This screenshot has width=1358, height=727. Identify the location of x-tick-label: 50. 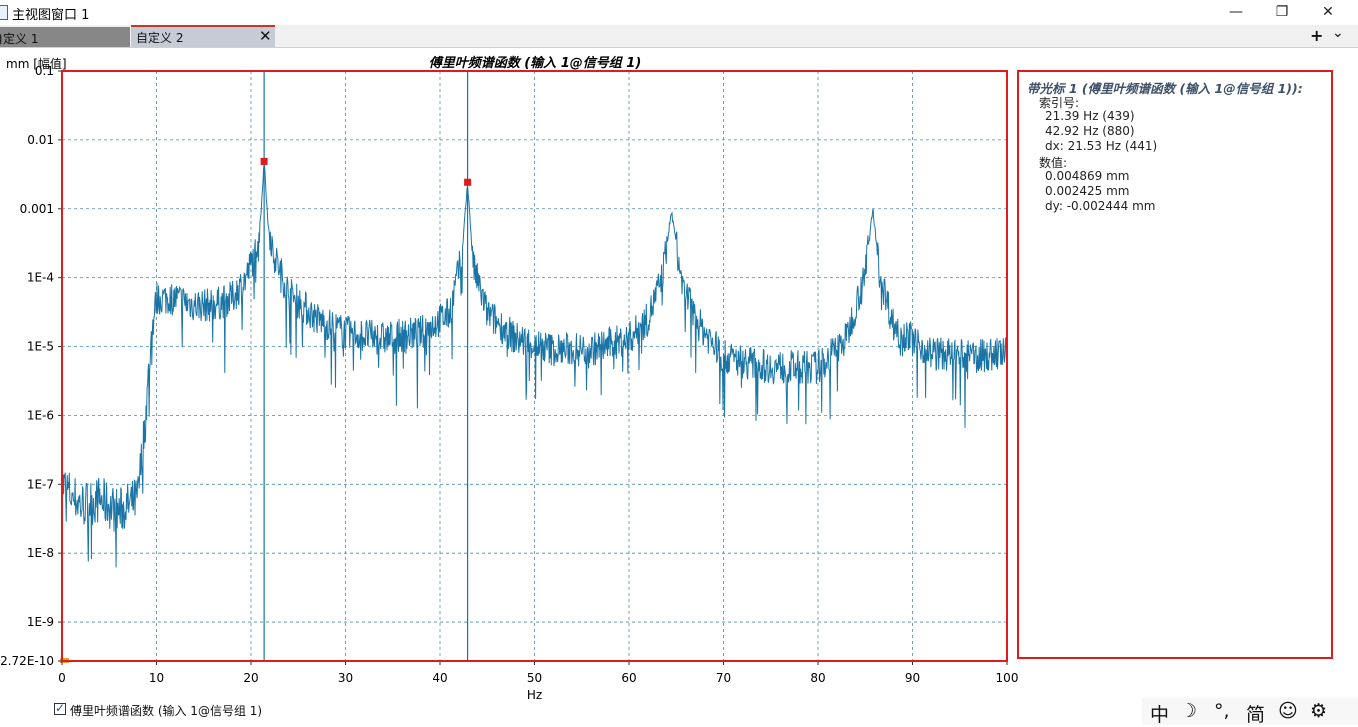
(534, 678).